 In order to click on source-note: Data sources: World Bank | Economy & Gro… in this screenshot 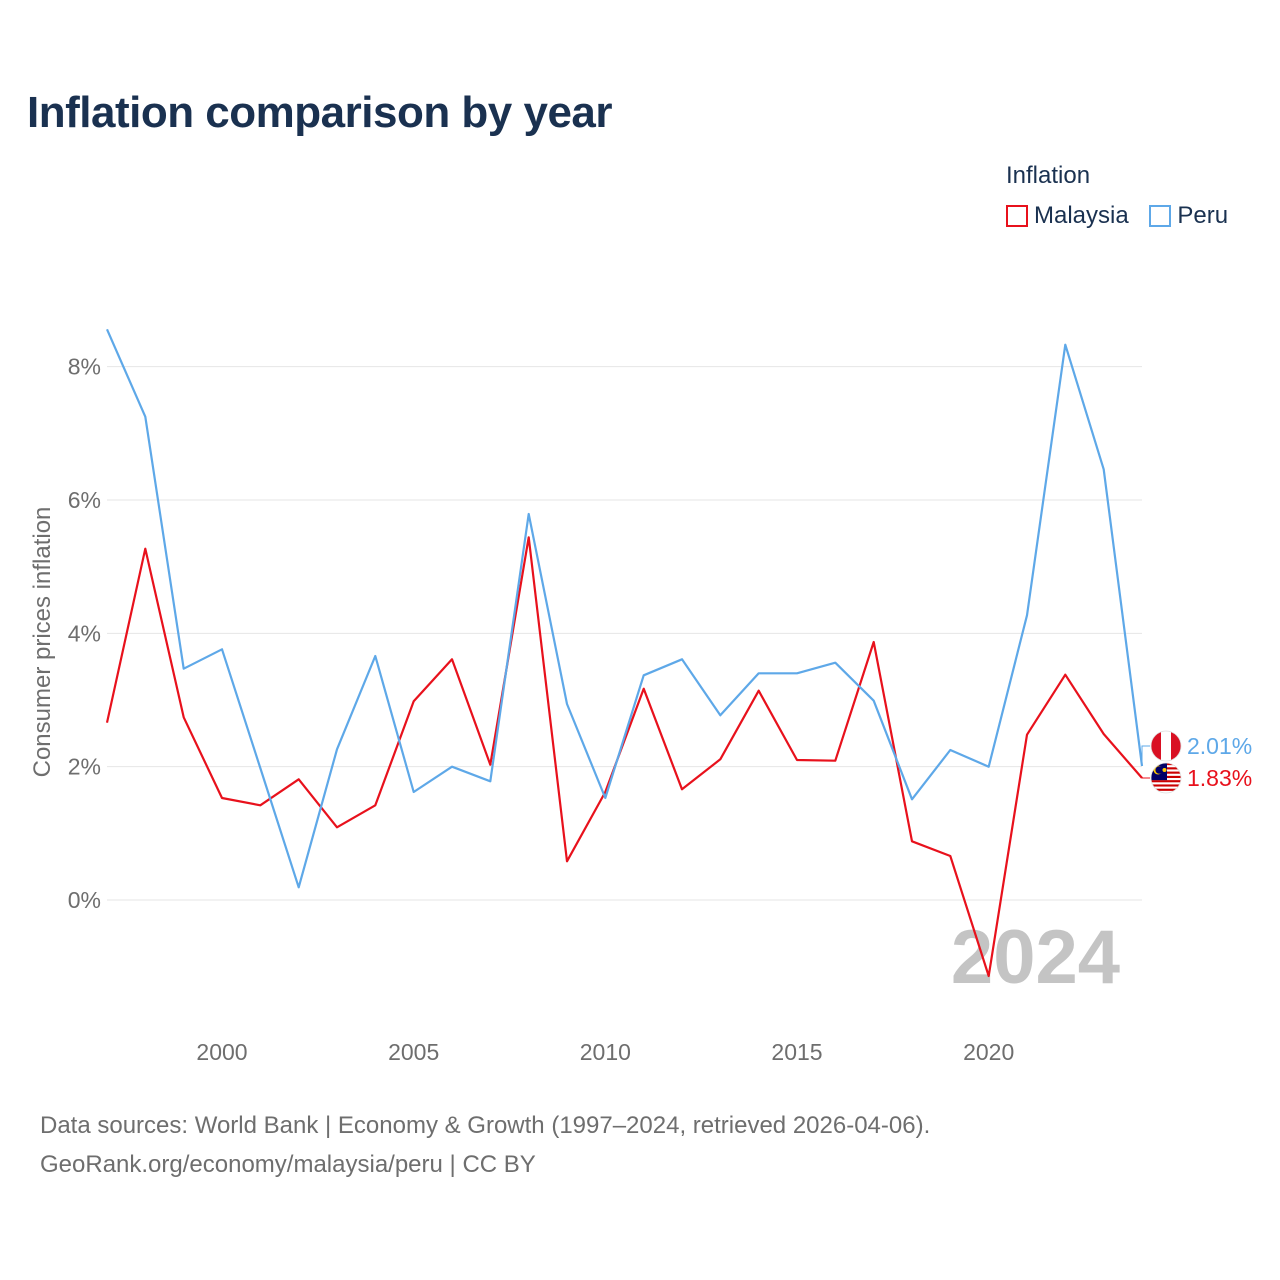, I will do `click(485, 1145)`.